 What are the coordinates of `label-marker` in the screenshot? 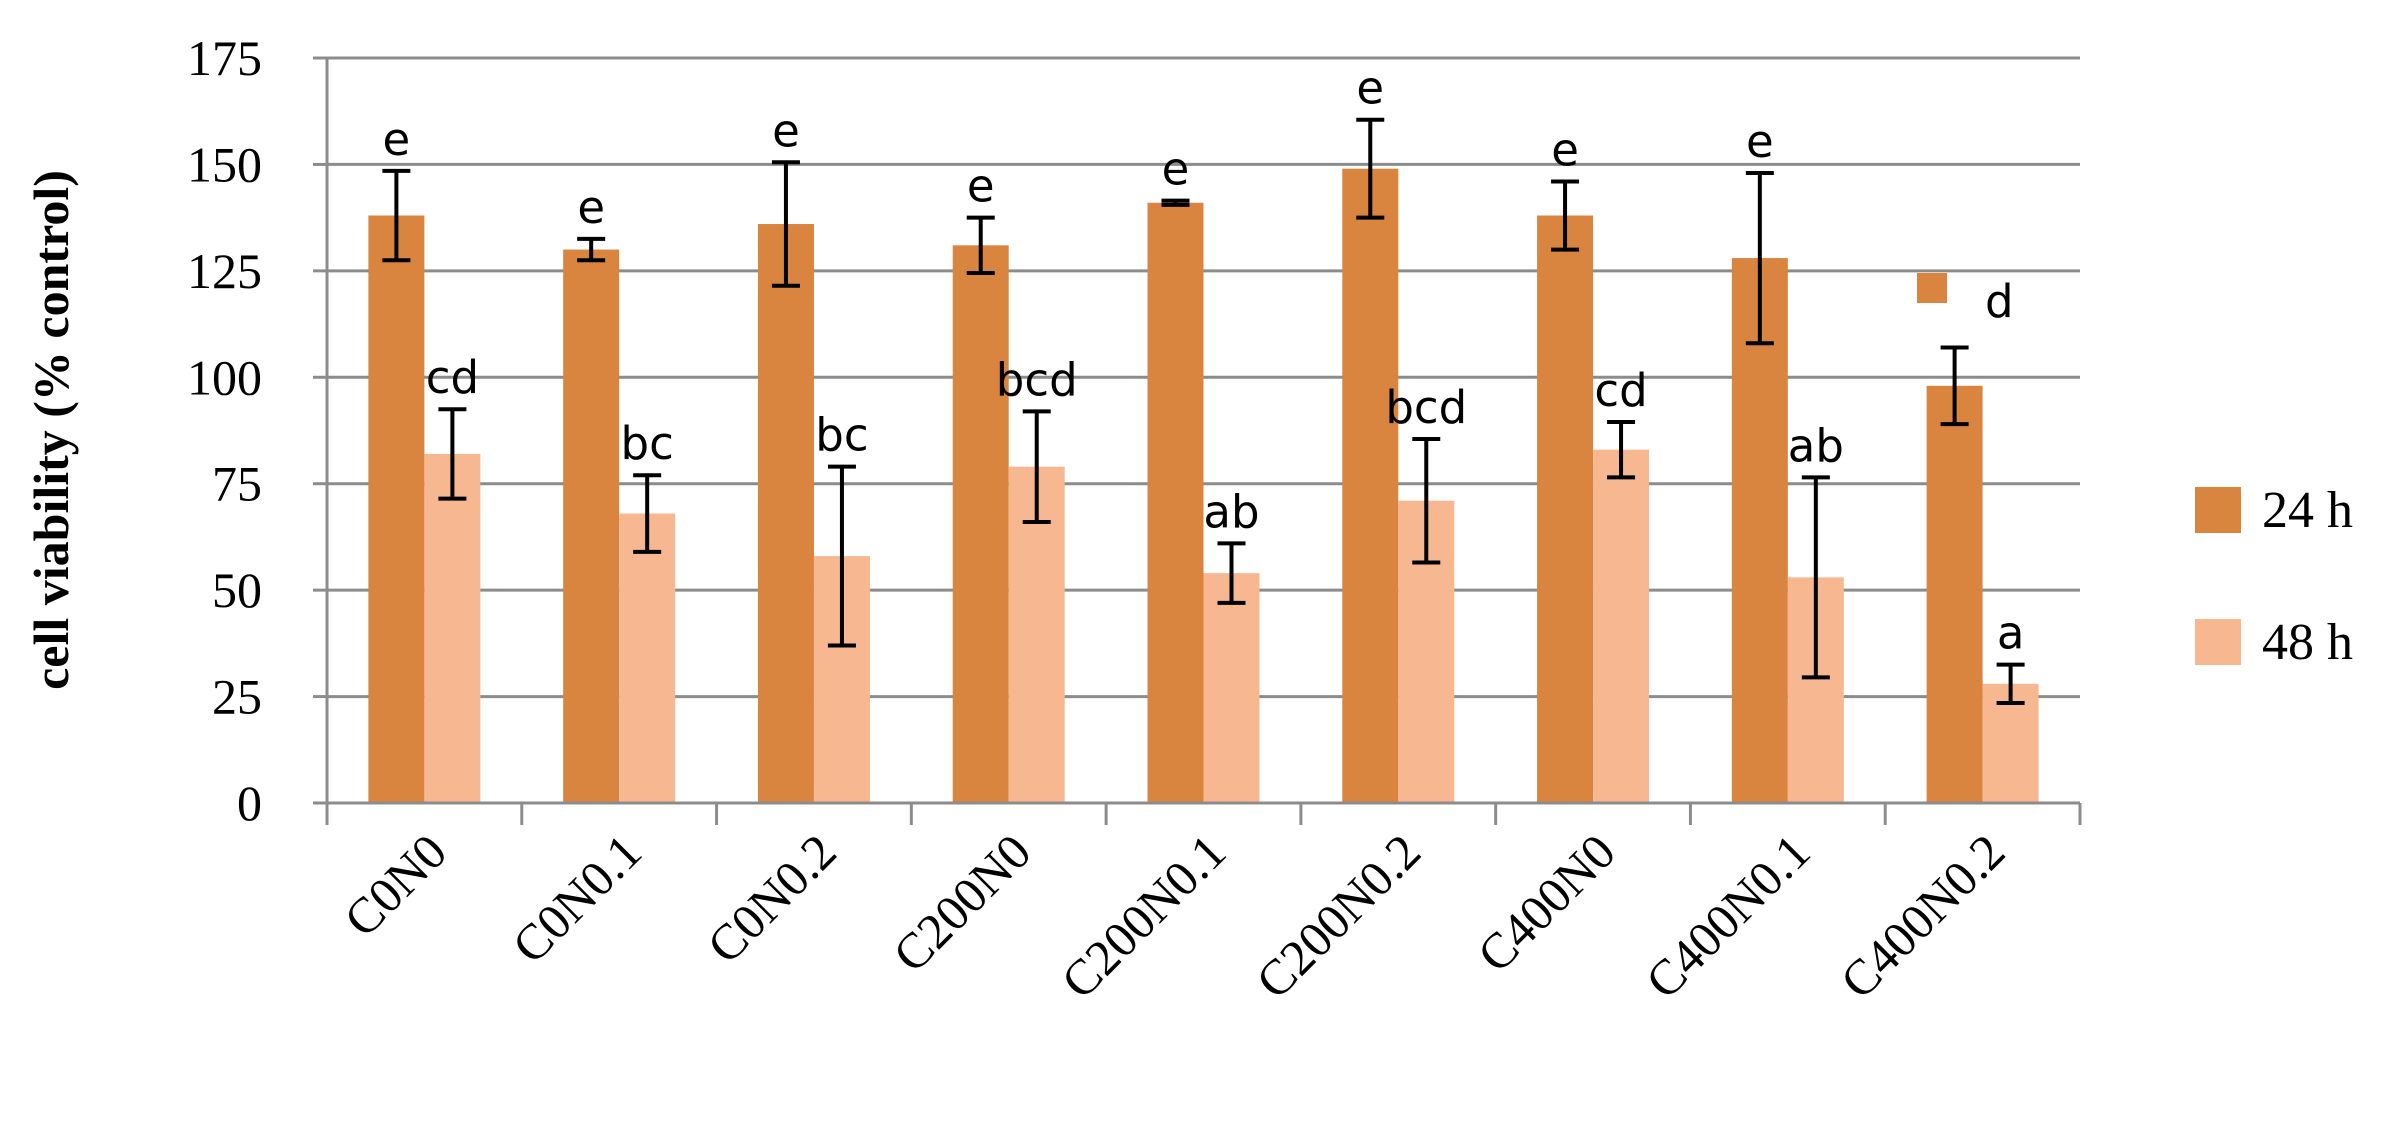 It's located at (1932, 288).